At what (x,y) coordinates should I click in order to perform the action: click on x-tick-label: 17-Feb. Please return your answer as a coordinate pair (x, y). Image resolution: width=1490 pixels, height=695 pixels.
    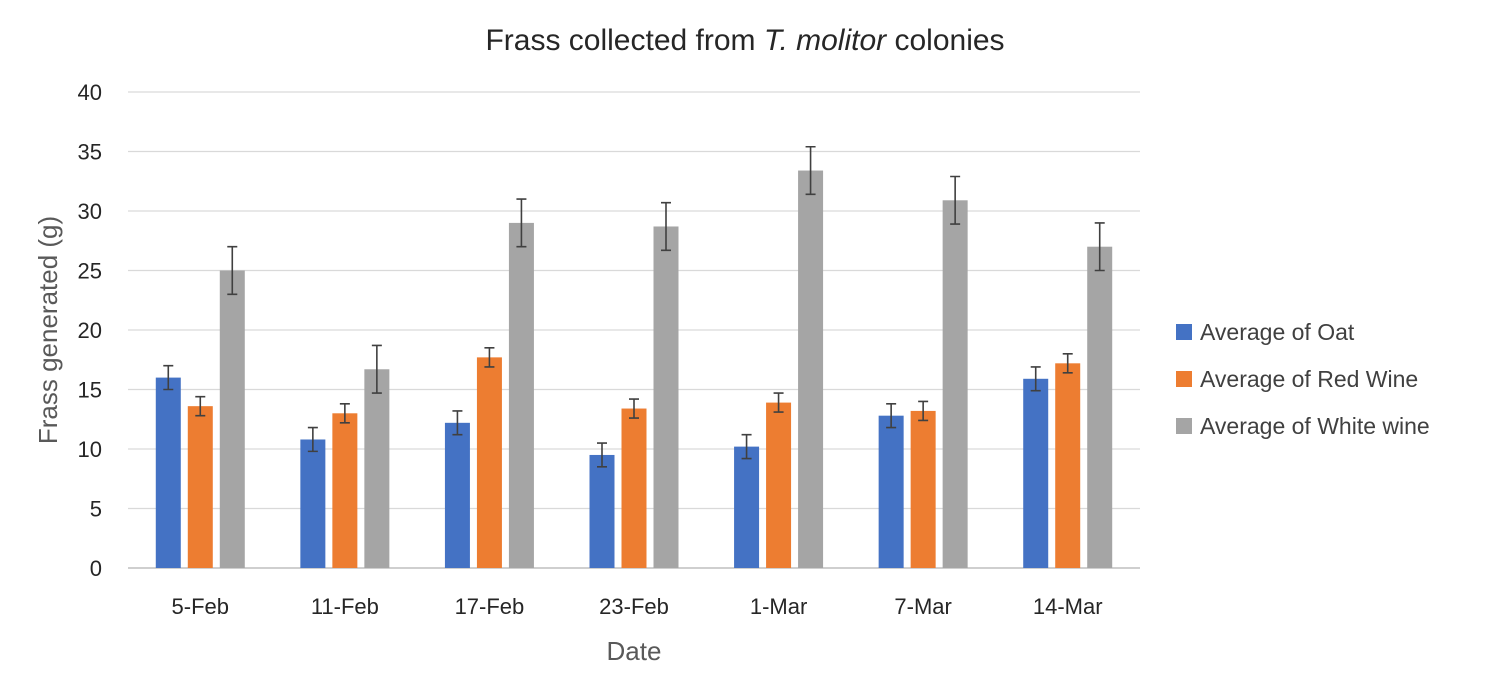
    Looking at the image, I should click on (490, 606).